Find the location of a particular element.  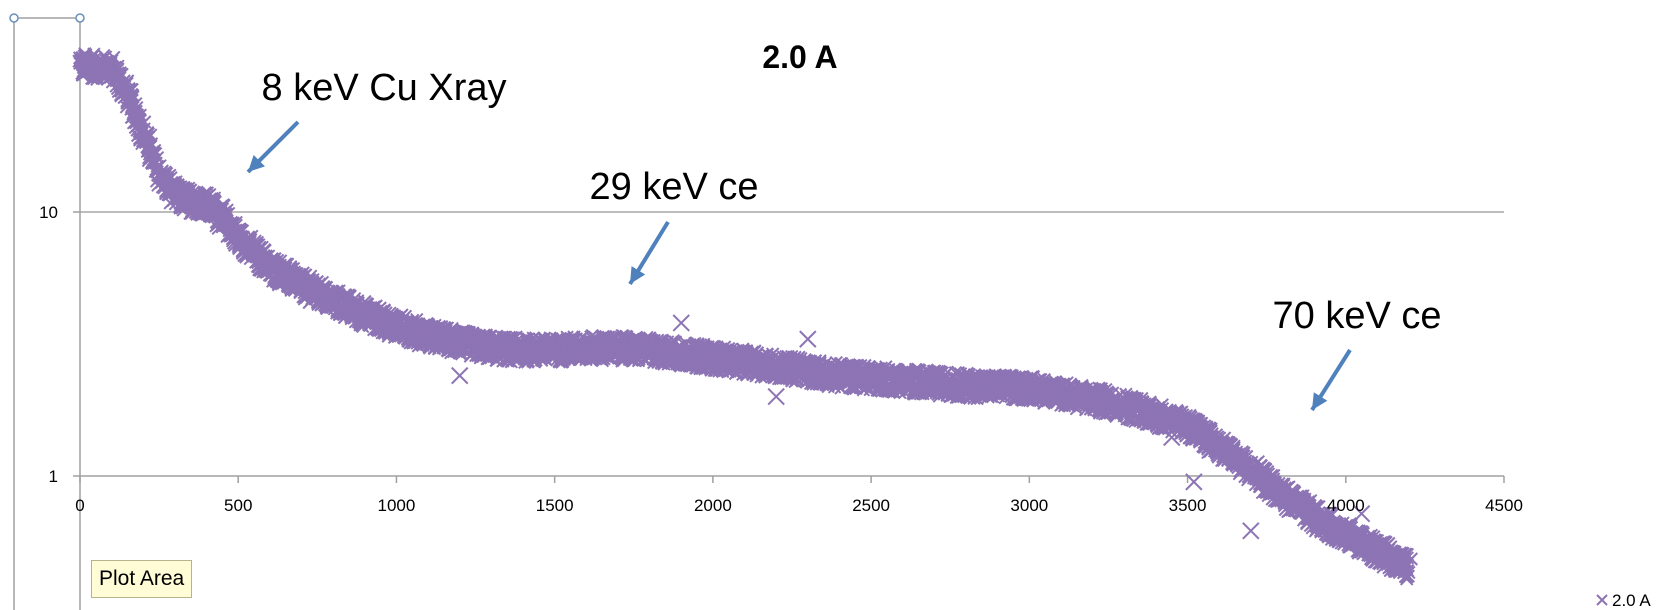

legend-marker is located at coordinates (1602, 600).